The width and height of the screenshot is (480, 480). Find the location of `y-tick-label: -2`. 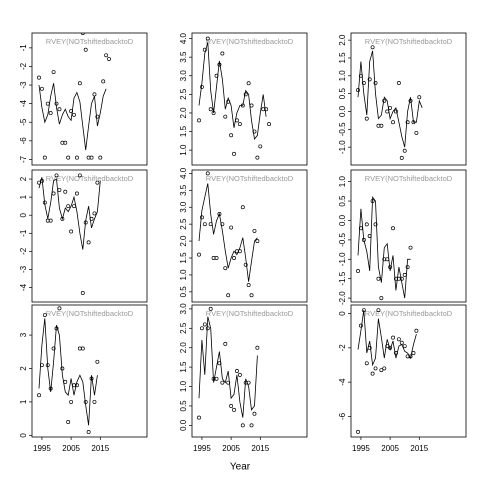

y-tick-label: -2 is located at coordinates (23, 251).